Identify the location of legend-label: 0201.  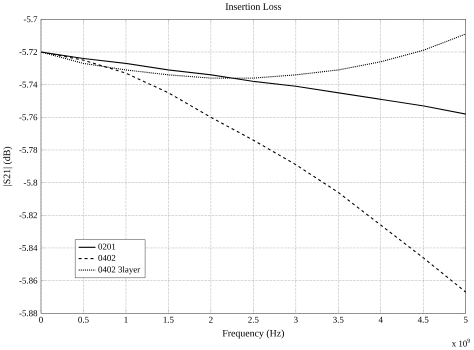
(107, 247).